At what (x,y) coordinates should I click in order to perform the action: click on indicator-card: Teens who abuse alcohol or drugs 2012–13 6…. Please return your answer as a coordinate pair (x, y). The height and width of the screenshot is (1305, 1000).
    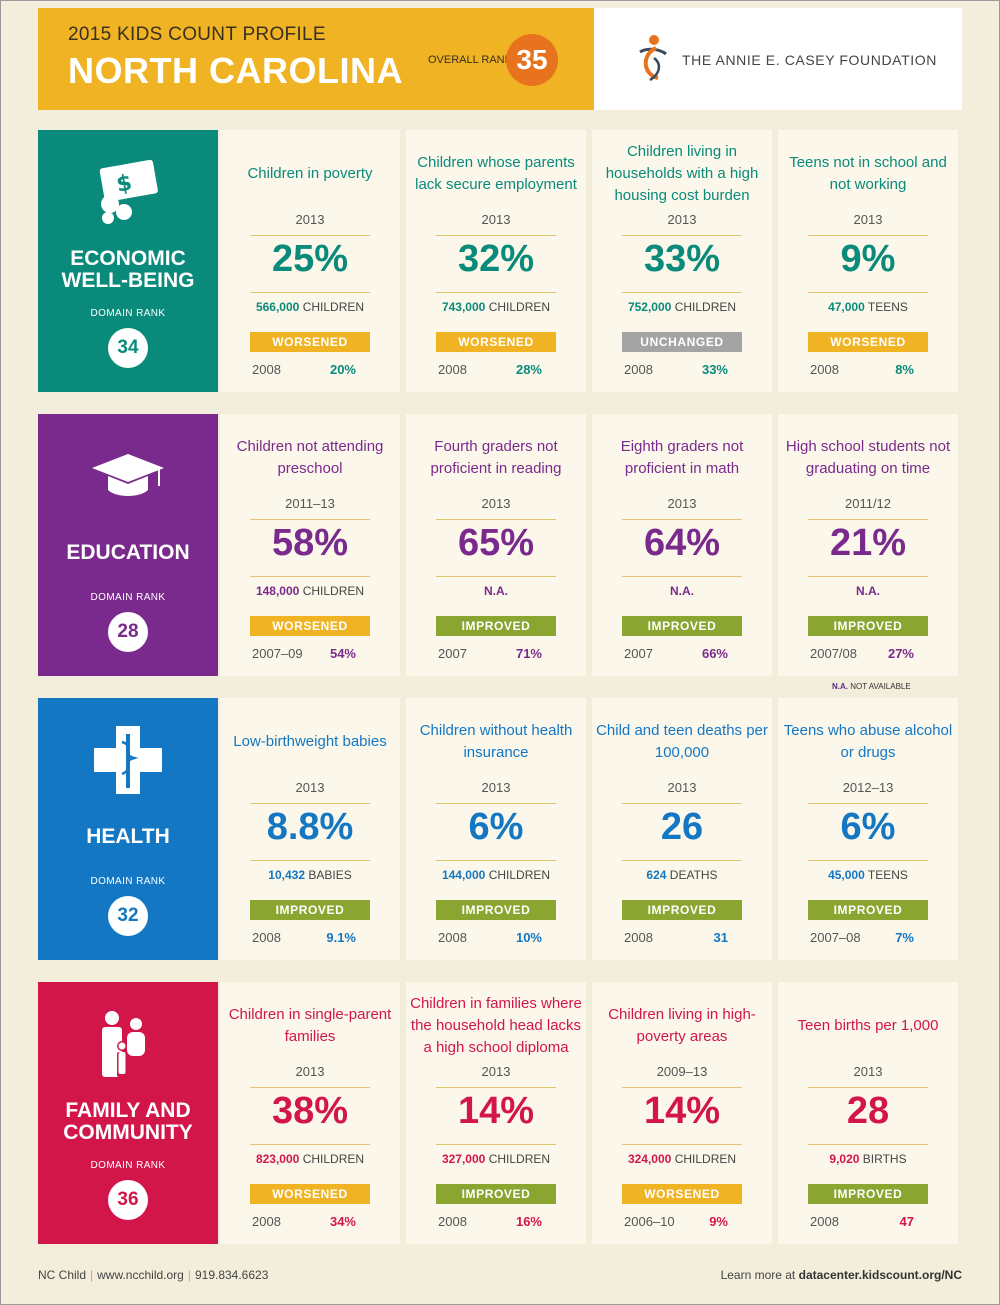
    Looking at the image, I should click on (868, 829).